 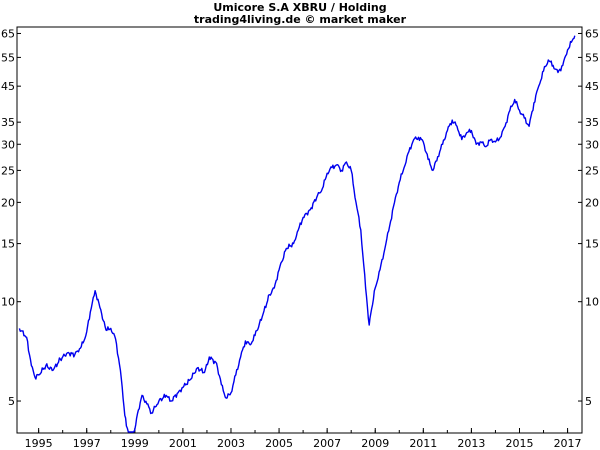 What do you see at coordinates (8, 202) in the screenshot?
I see `y-tick-label-left: 20` at bounding box center [8, 202].